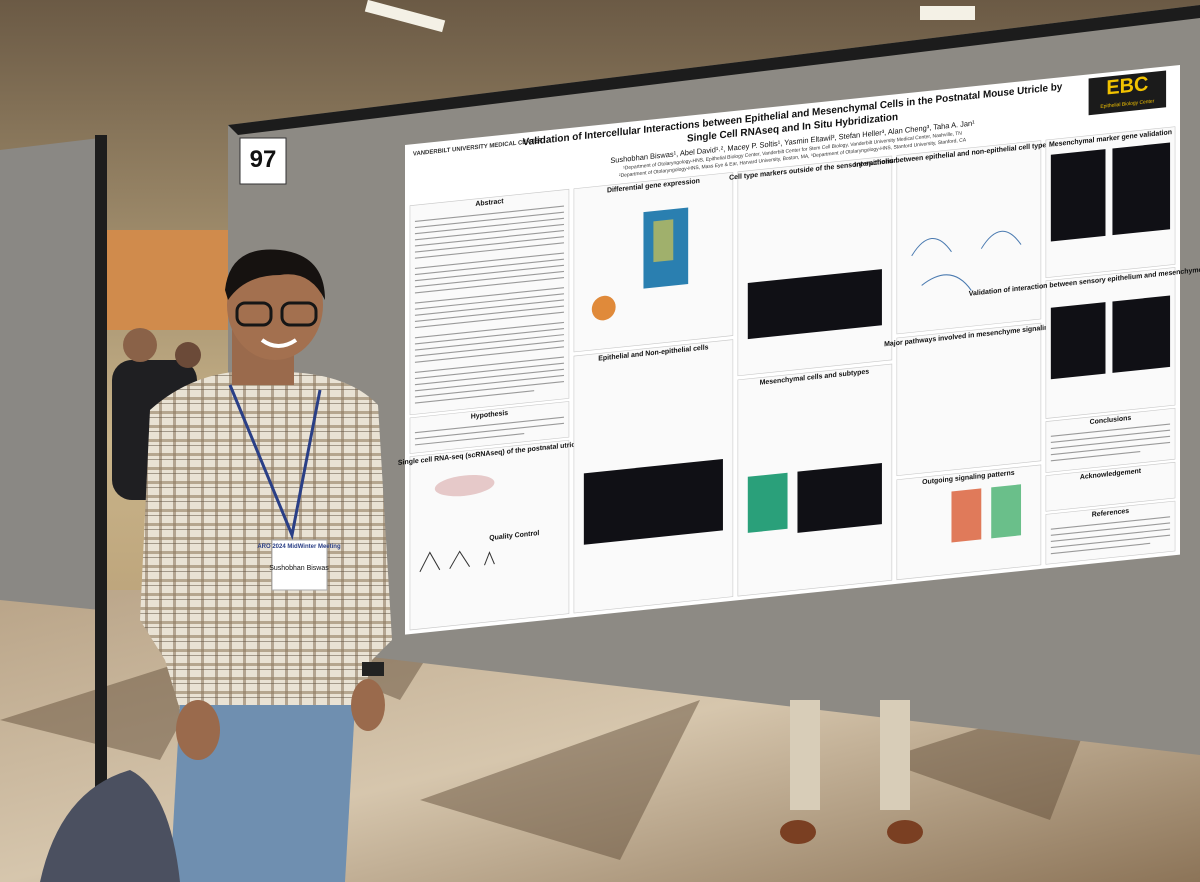 This screenshot has height=882, width=1200. What do you see at coordinates (373, 669) in the screenshot?
I see `watch` at bounding box center [373, 669].